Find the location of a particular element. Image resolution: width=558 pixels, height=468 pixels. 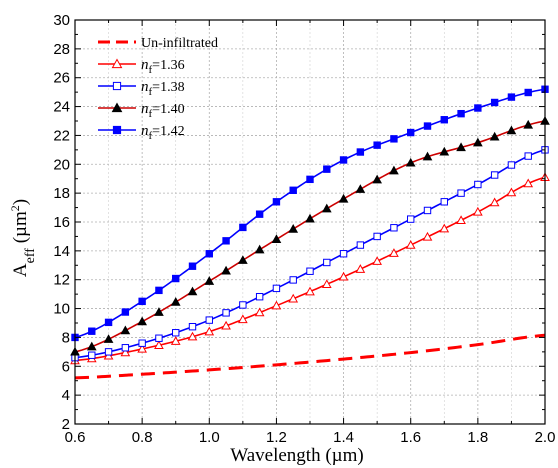

y-tick-label: 26 is located at coordinates (61, 78).